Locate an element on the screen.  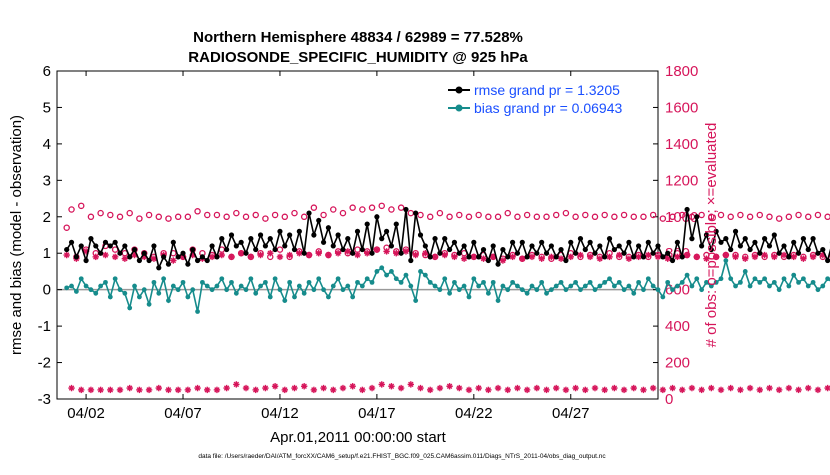
y-tick-label-left: 3 is located at coordinates (47, 180).